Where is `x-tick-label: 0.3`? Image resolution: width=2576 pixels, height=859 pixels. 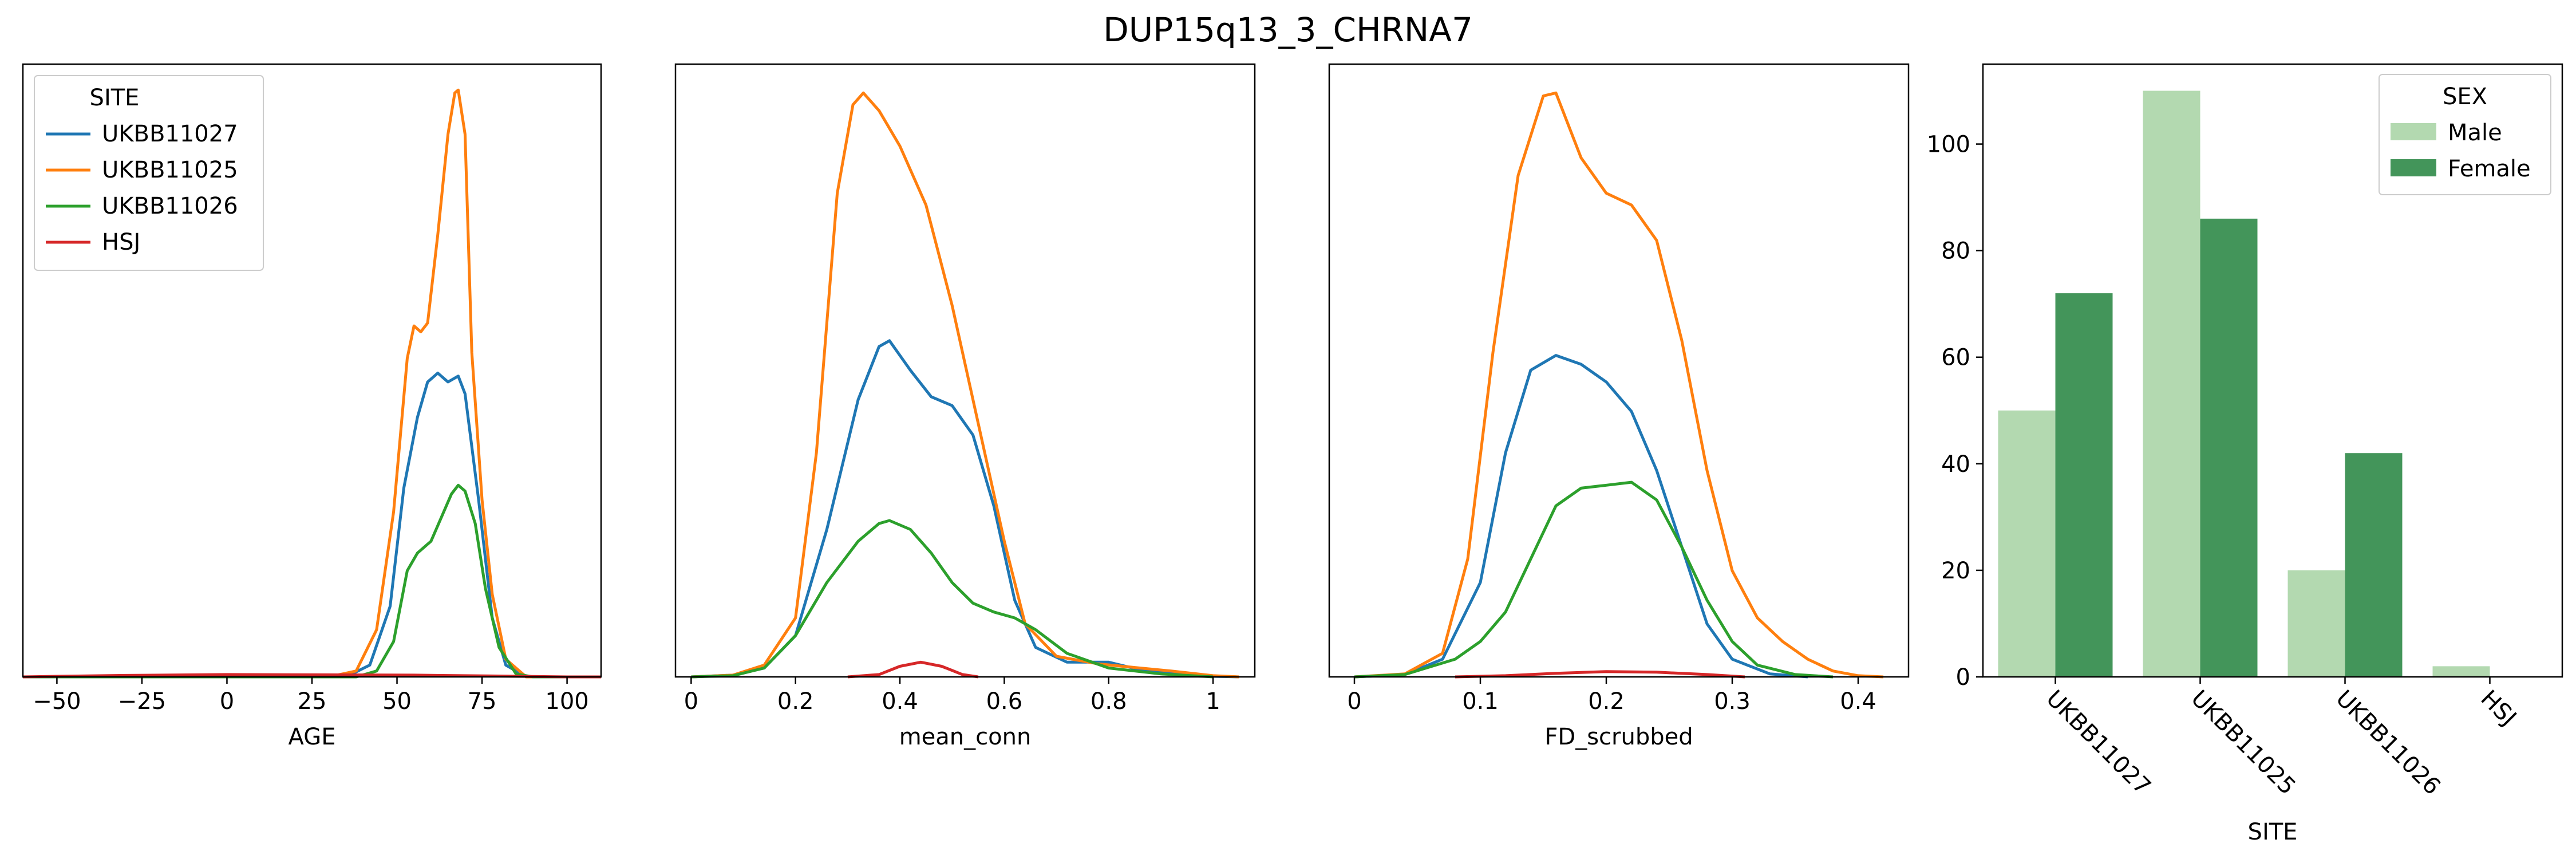 x-tick-label: 0.3 is located at coordinates (1732, 701).